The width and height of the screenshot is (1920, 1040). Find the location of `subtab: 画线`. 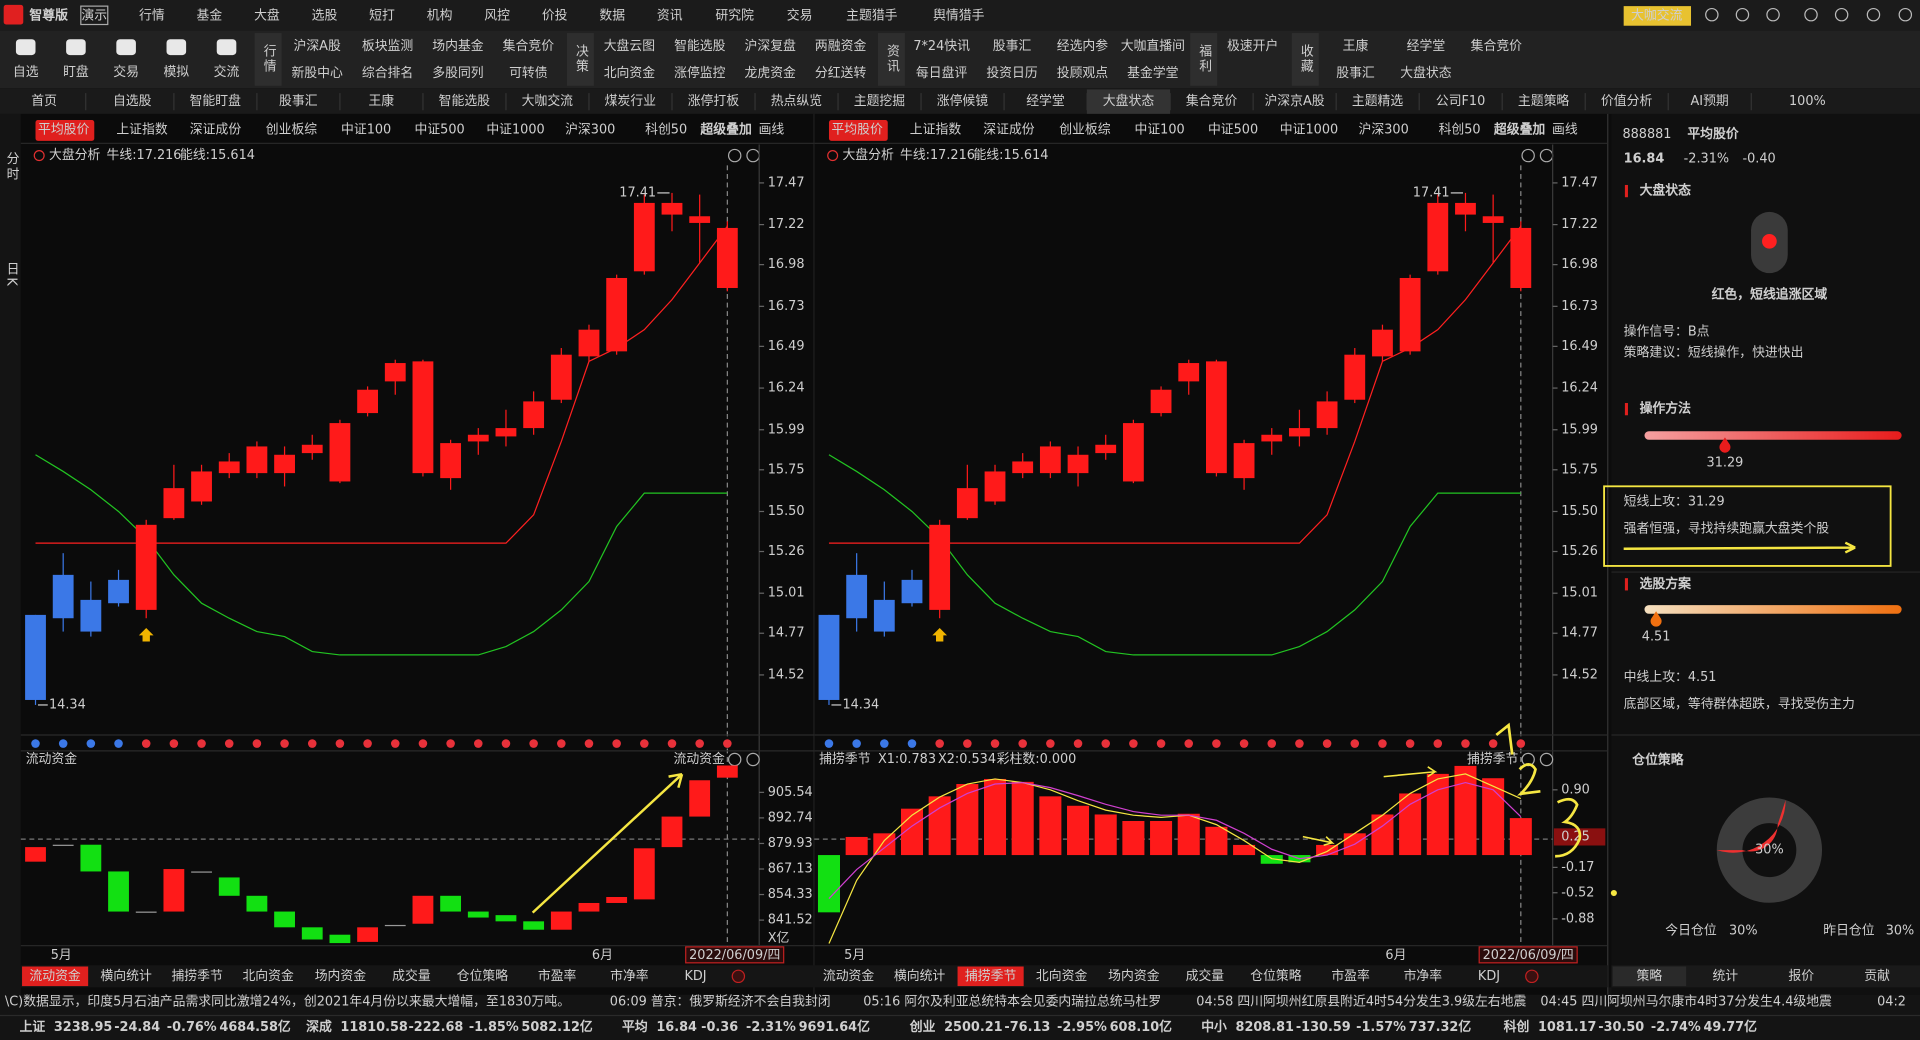

subtab: 画线 is located at coordinates (772, 129).